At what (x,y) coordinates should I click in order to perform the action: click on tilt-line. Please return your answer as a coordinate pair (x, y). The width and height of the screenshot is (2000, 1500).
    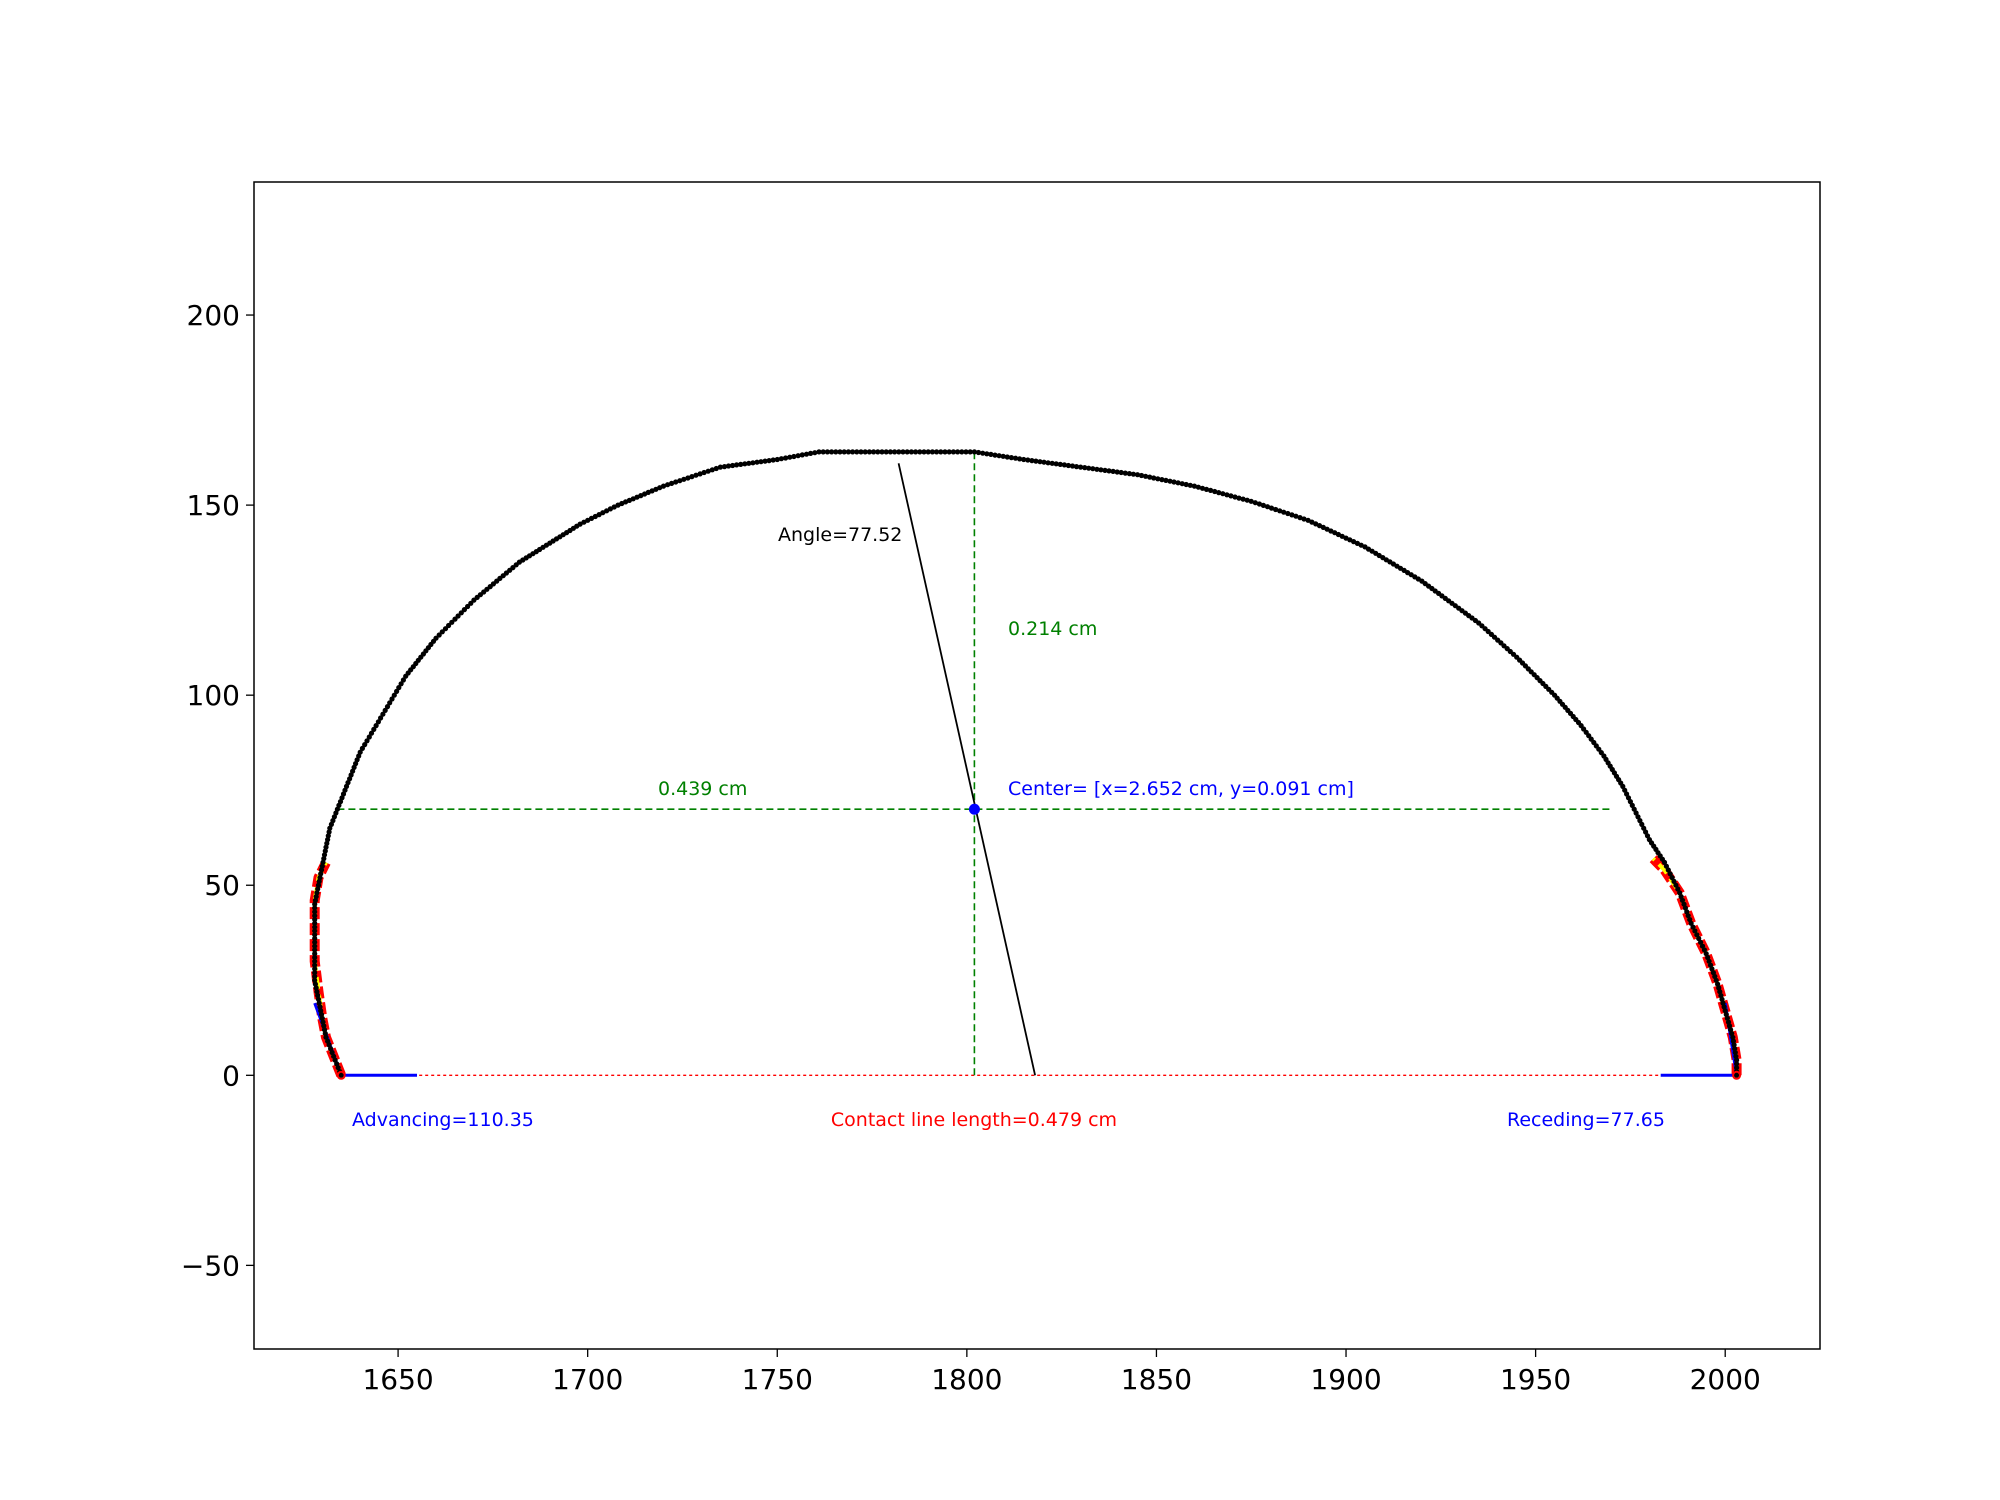
    Looking at the image, I should click on (966, 769).